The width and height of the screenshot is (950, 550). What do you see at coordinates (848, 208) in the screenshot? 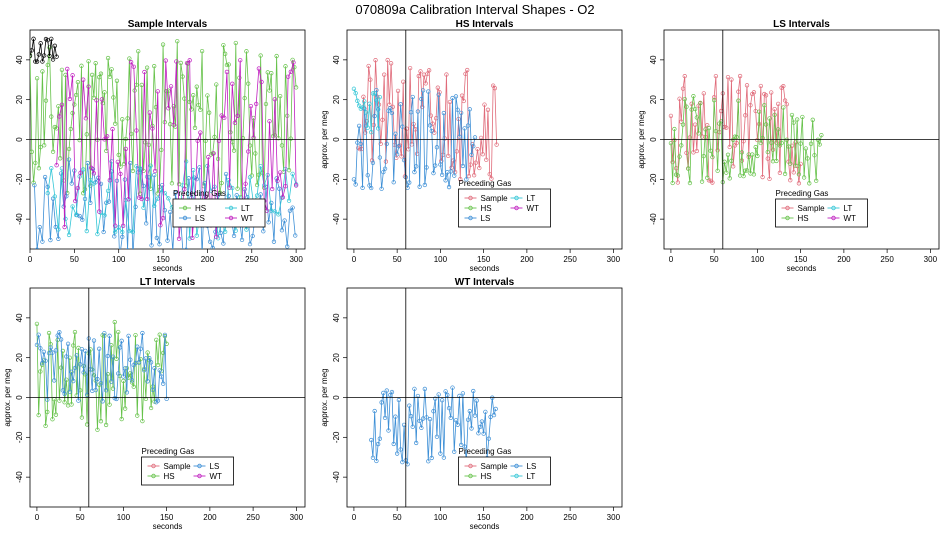
I see `legend-entry: LT` at bounding box center [848, 208].